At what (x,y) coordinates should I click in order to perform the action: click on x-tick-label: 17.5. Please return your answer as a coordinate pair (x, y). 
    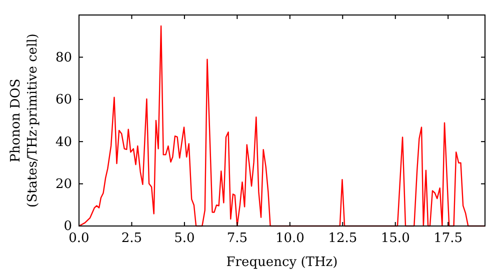
    Looking at the image, I should click on (448, 238).